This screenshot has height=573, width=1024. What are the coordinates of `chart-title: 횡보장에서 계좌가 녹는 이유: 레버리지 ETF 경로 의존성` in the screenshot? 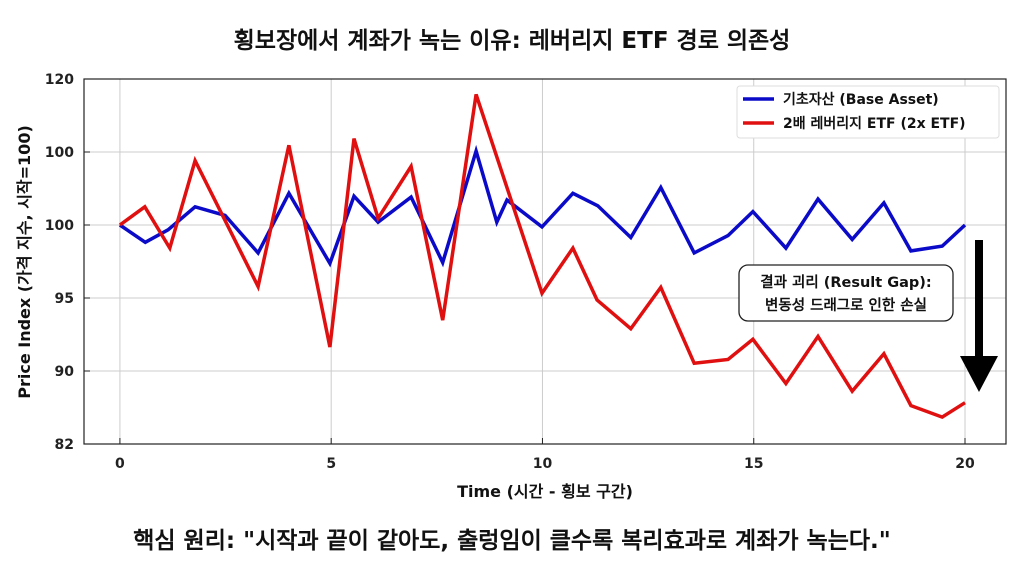 It's located at (512, 41).